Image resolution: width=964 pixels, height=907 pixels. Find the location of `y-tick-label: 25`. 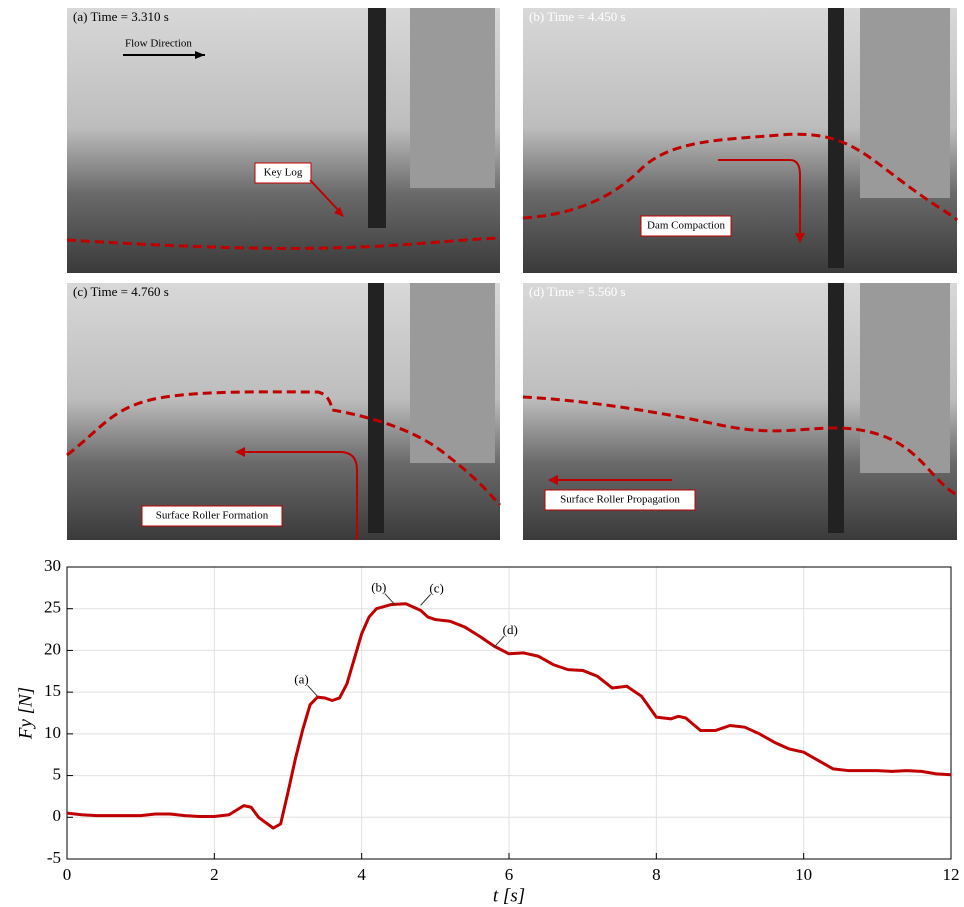

y-tick-label: 25 is located at coordinates (52, 607).